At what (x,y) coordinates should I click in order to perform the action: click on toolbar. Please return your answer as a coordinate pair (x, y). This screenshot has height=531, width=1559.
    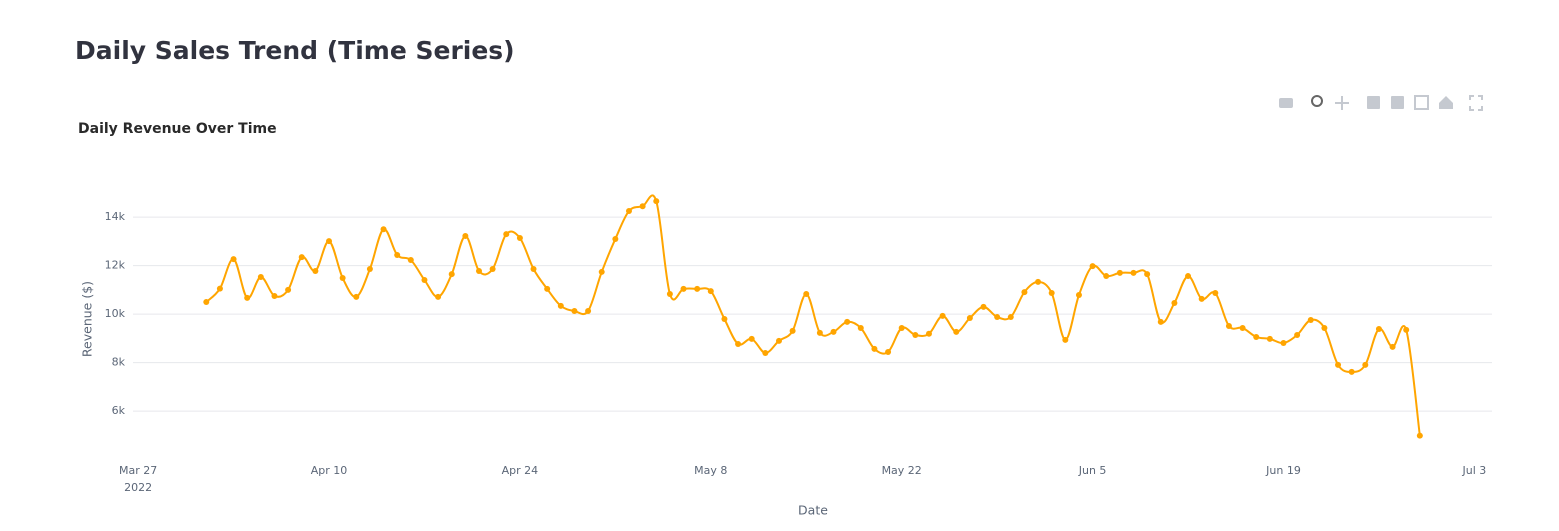
    Looking at the image, I should click on (1381, 103).